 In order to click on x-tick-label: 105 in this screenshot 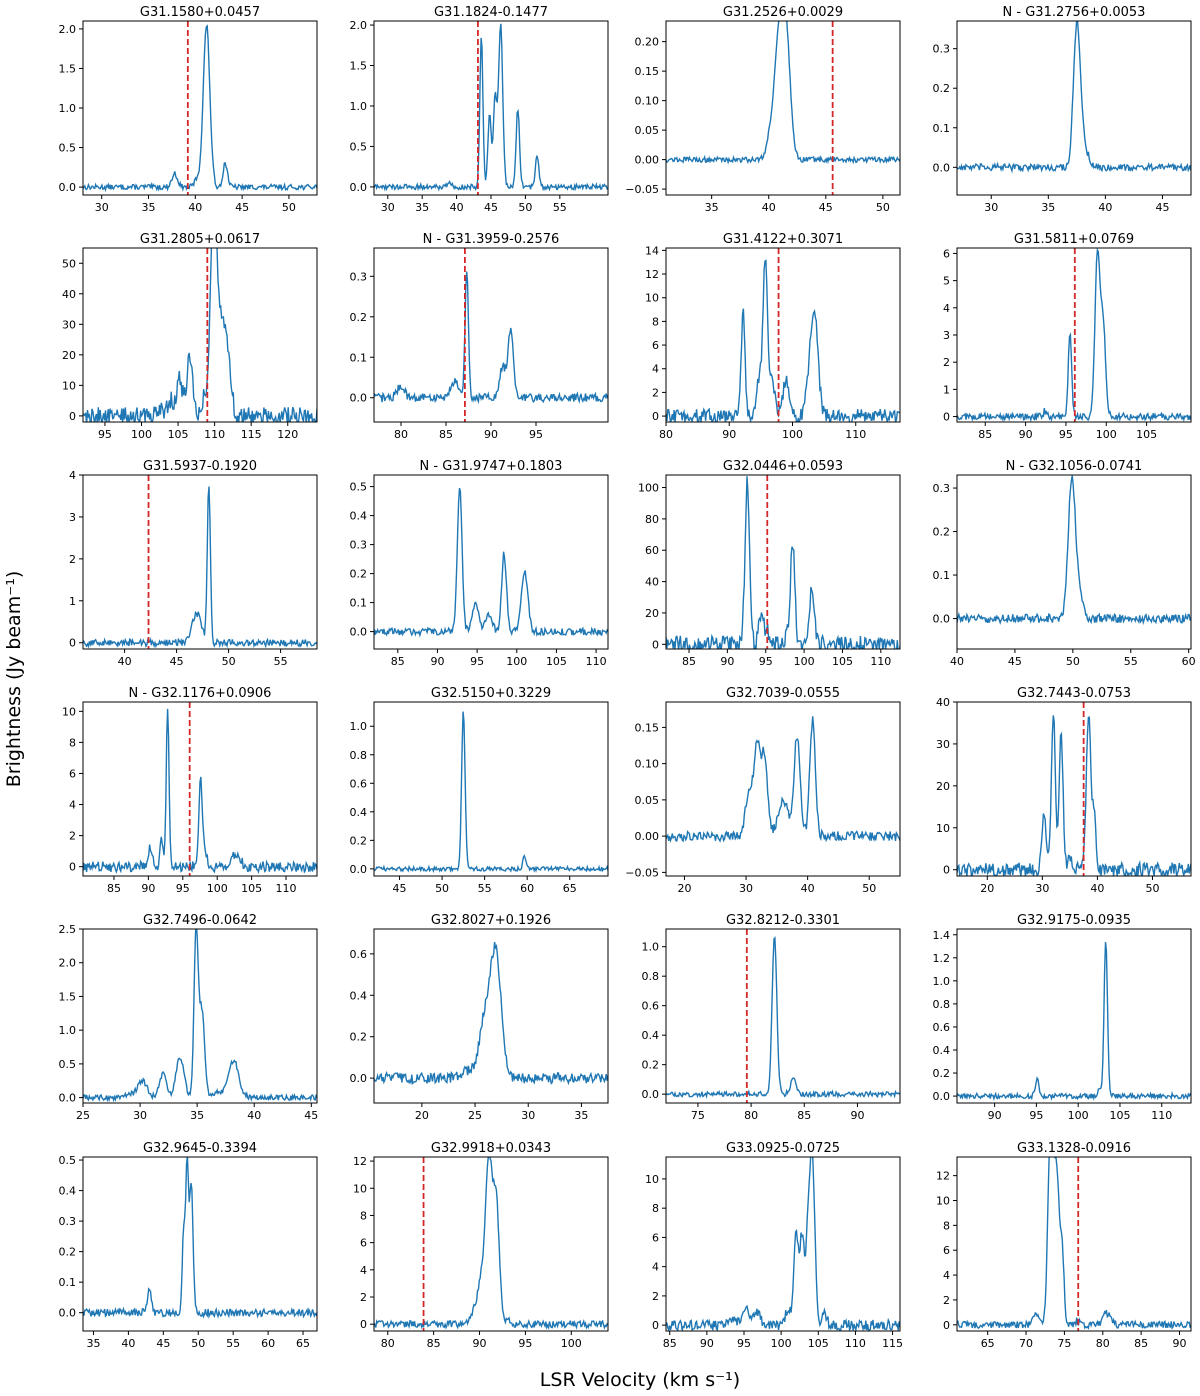, I will do `click(842, 661)`.